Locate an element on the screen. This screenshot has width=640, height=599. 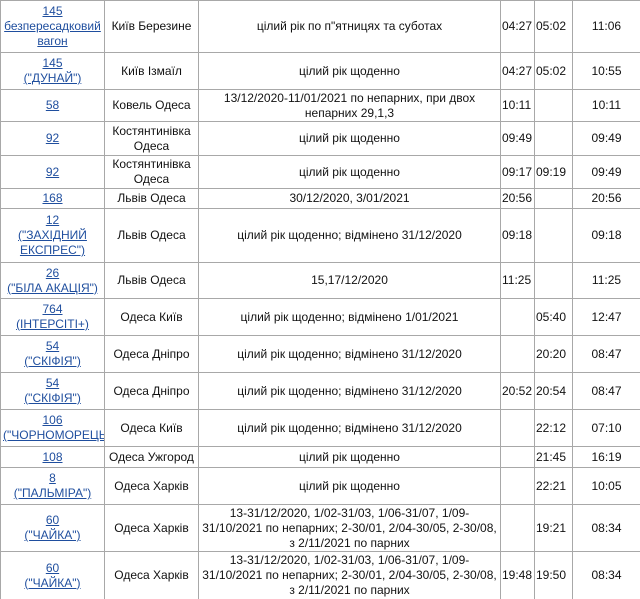
train-link: 12 ("ЗАХІДНИЙ ЕКСПРЕС") is located at coordinates (52, 235).